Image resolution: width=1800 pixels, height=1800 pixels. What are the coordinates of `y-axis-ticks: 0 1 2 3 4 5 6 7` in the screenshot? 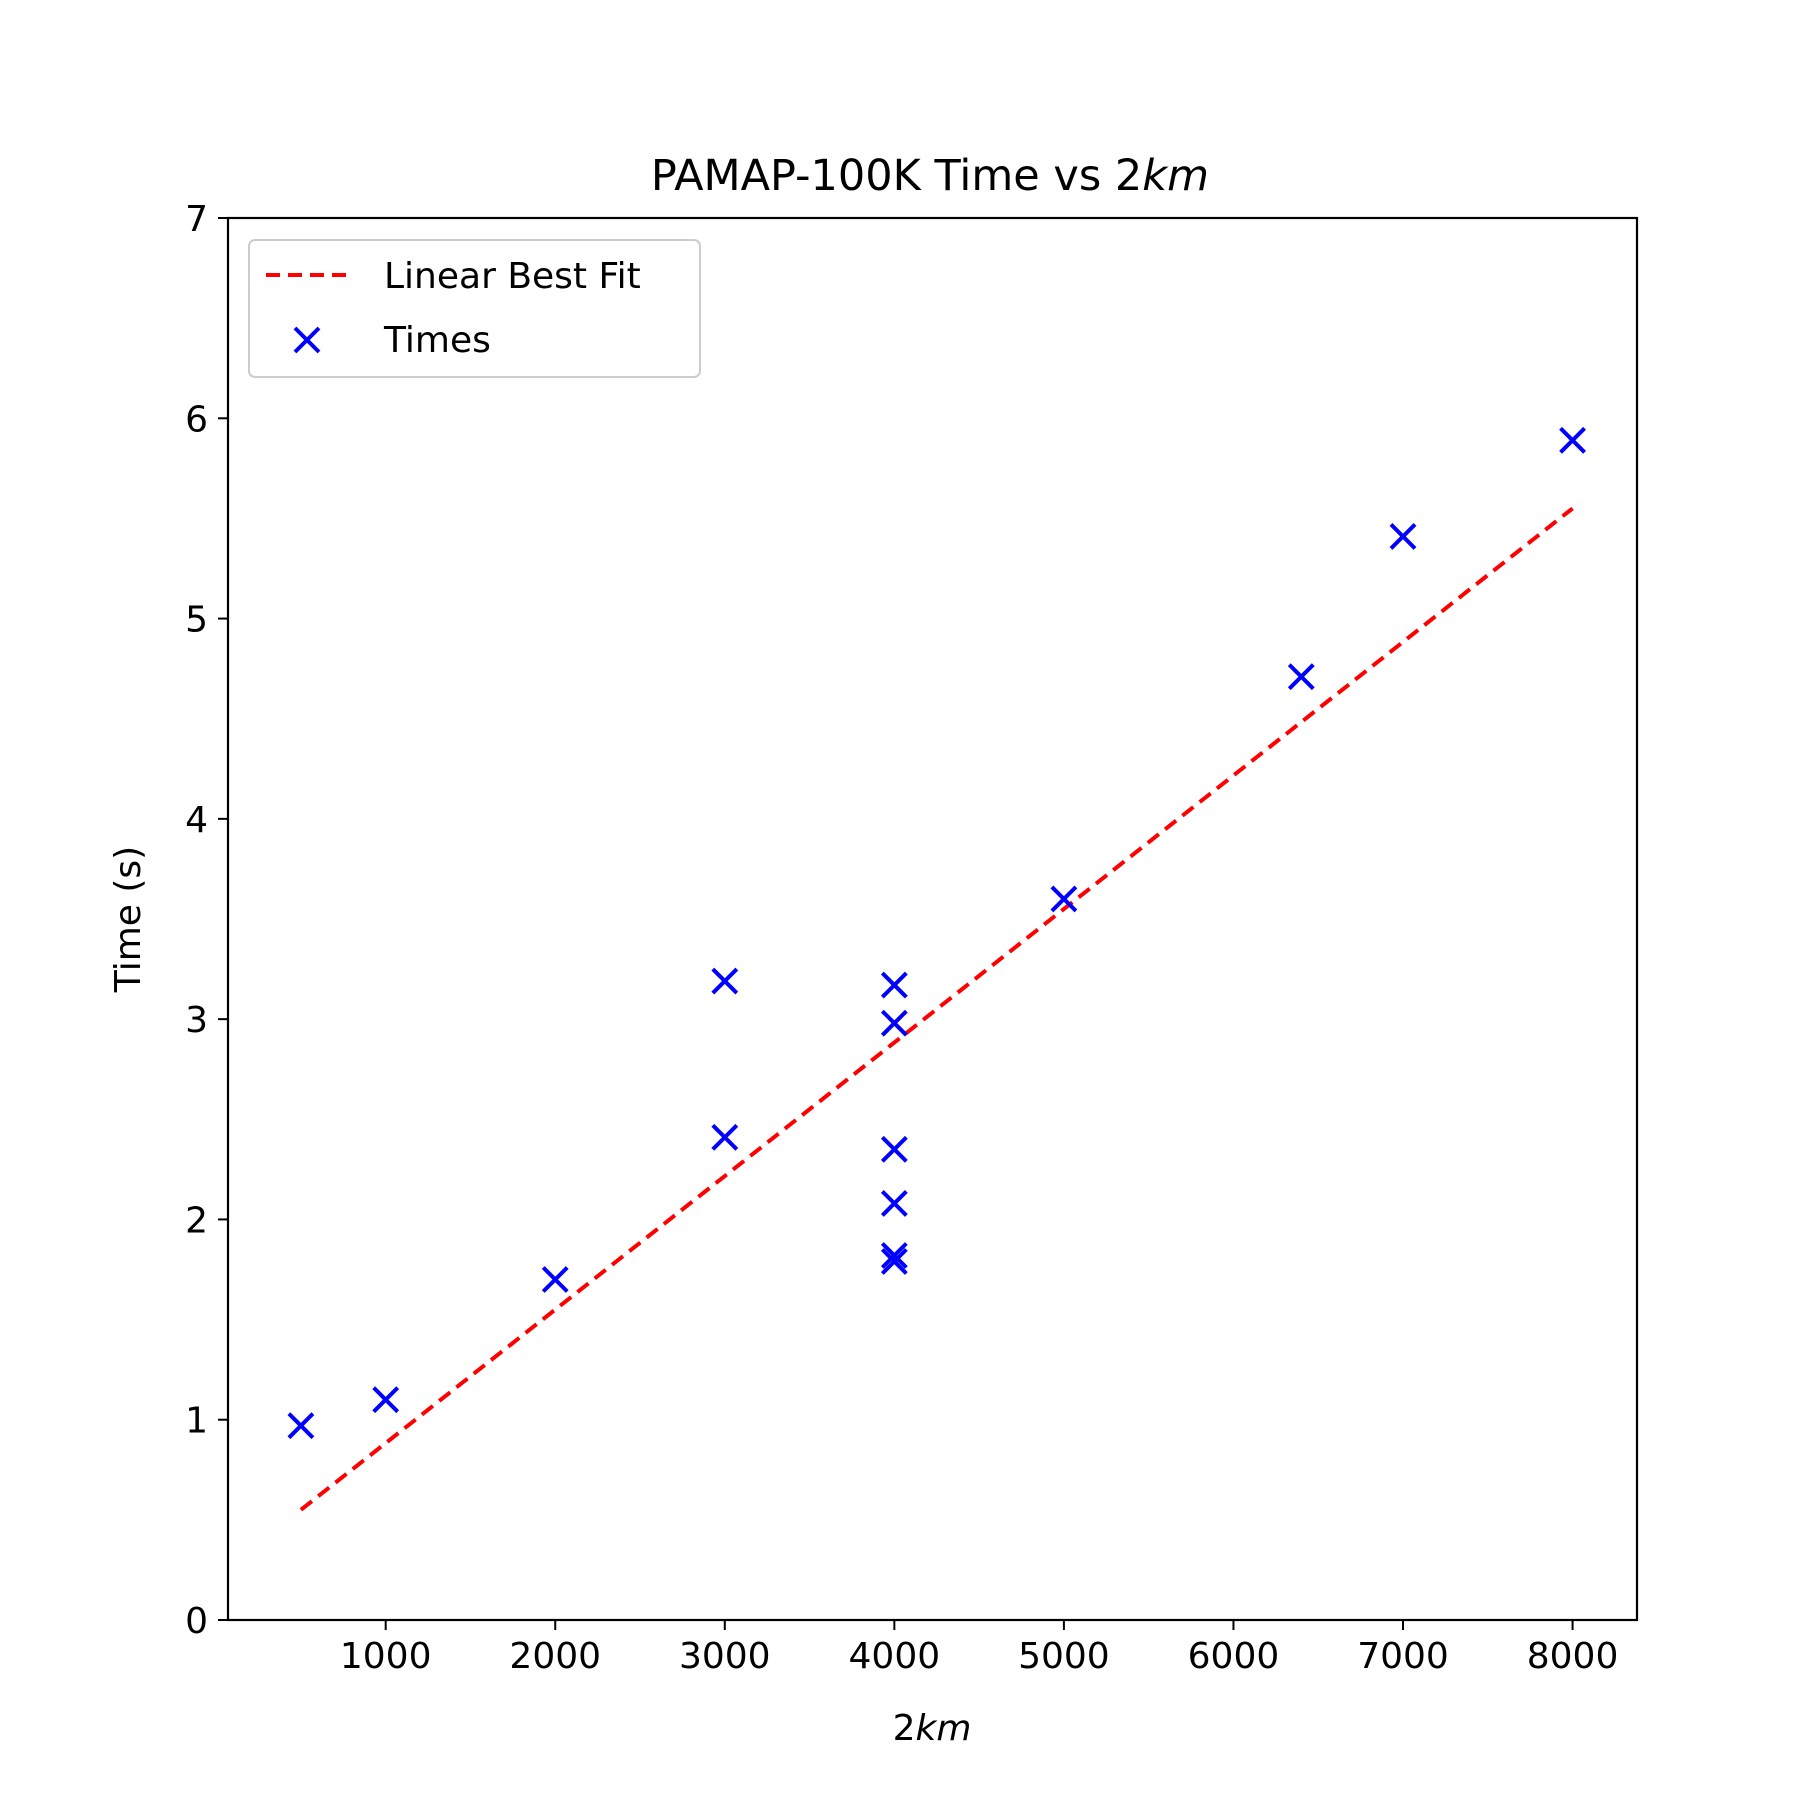 It's located at (206, 920).